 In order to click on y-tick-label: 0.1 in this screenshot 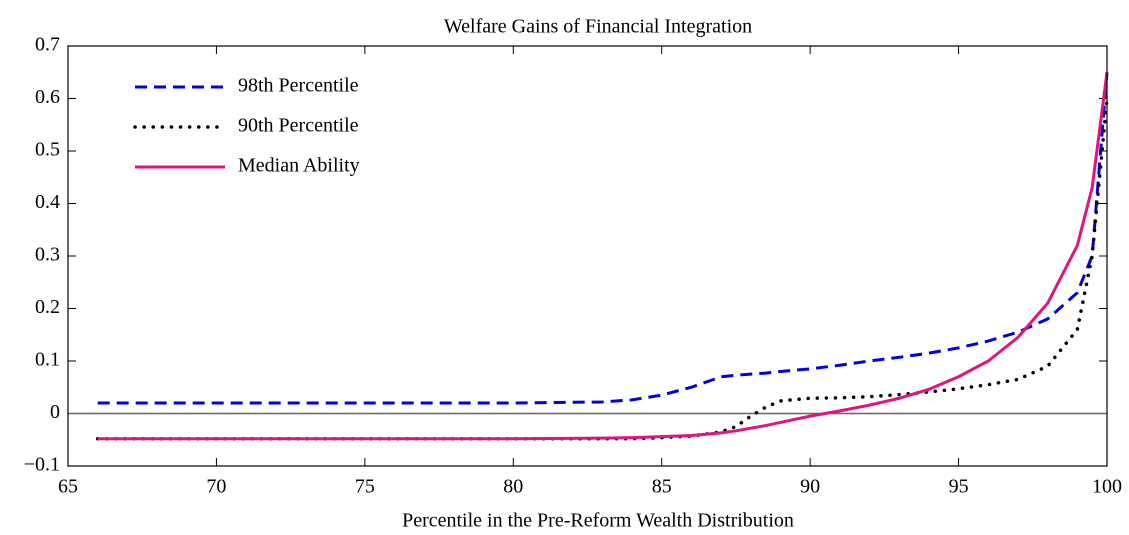, I will do `click(47, 360)`.